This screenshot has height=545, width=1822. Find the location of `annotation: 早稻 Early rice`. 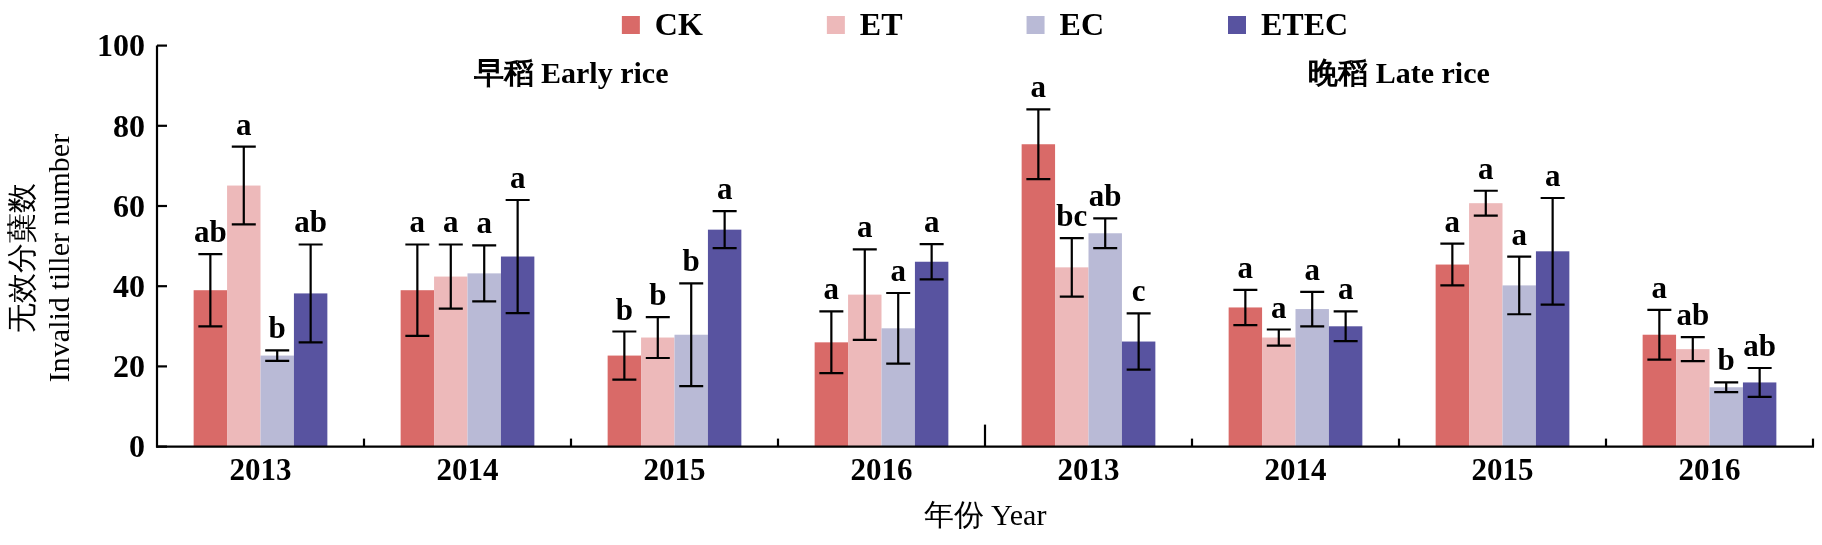

annotation: 早稻 Early rice is located at coordinates (571, 72).